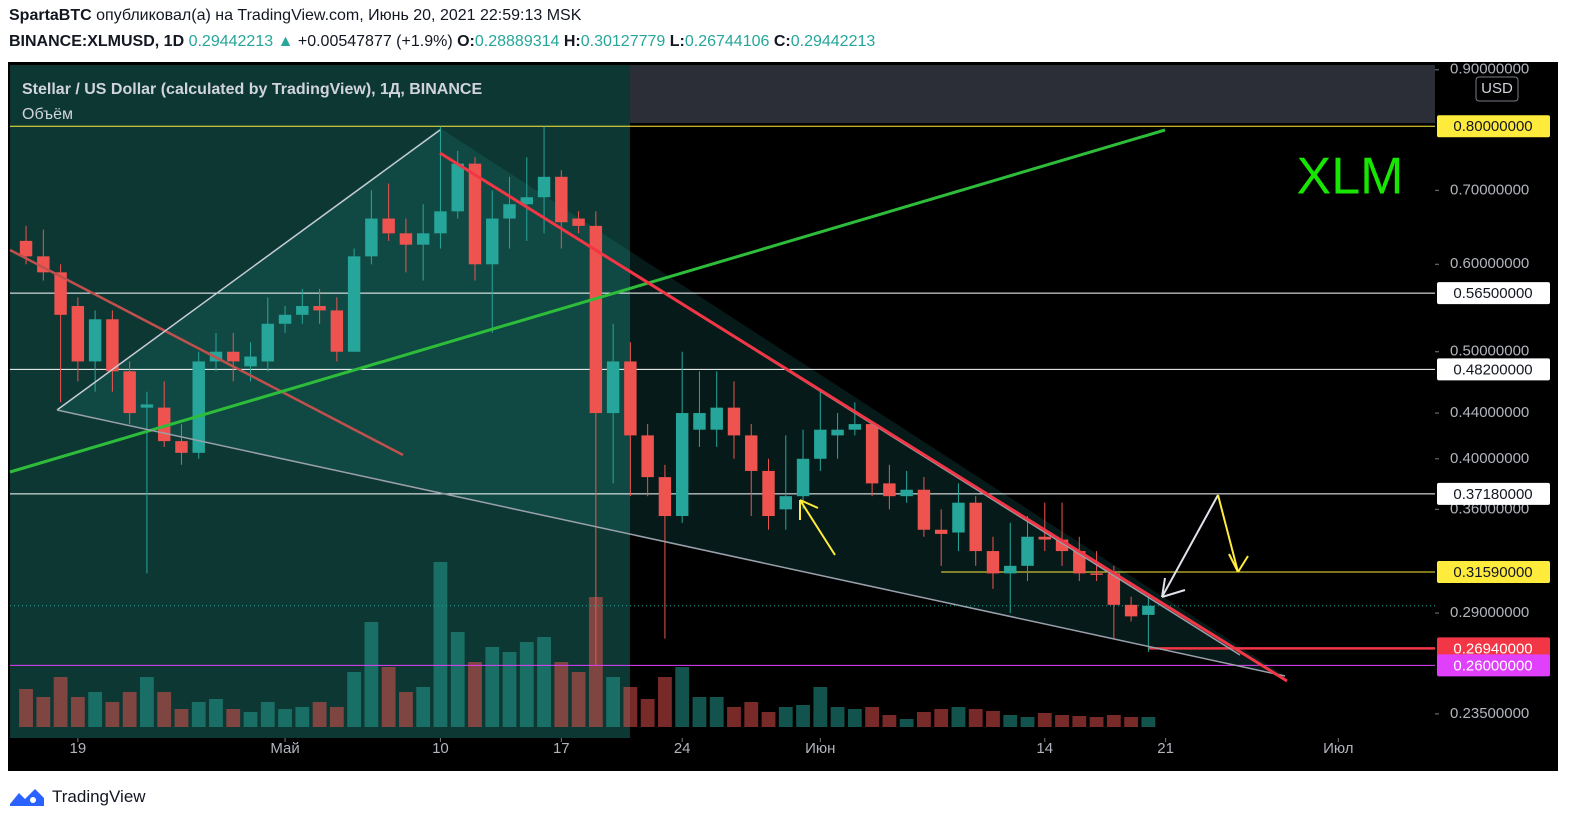  Describe the element at coordinates (231, 41) in the screenshot. I see `last: 0.29442213` at that location.